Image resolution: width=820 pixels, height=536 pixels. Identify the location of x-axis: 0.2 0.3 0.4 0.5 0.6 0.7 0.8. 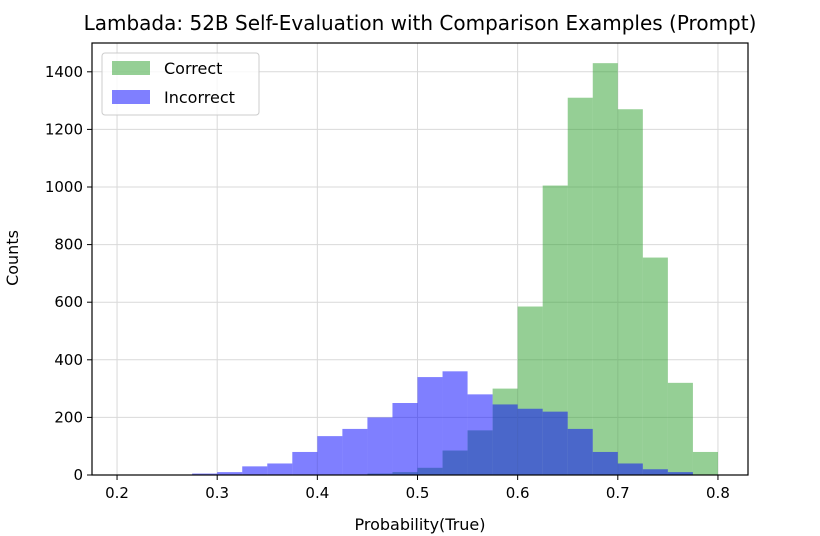
(417, 488).